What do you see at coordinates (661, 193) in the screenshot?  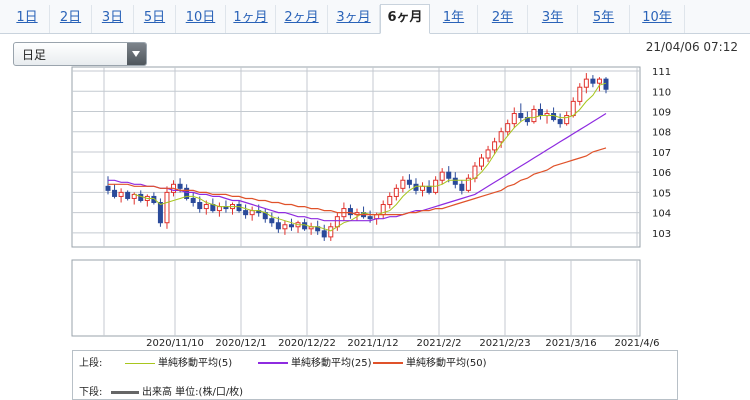 I see `y-tick-label: 105` at bounding box center [661, 193].